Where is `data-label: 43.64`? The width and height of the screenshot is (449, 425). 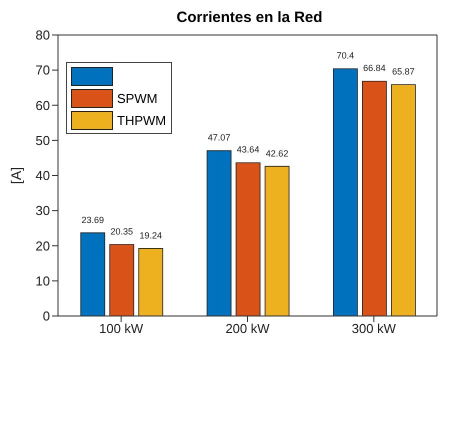 data-label: 43.64 is located at coordinates (248, 149).